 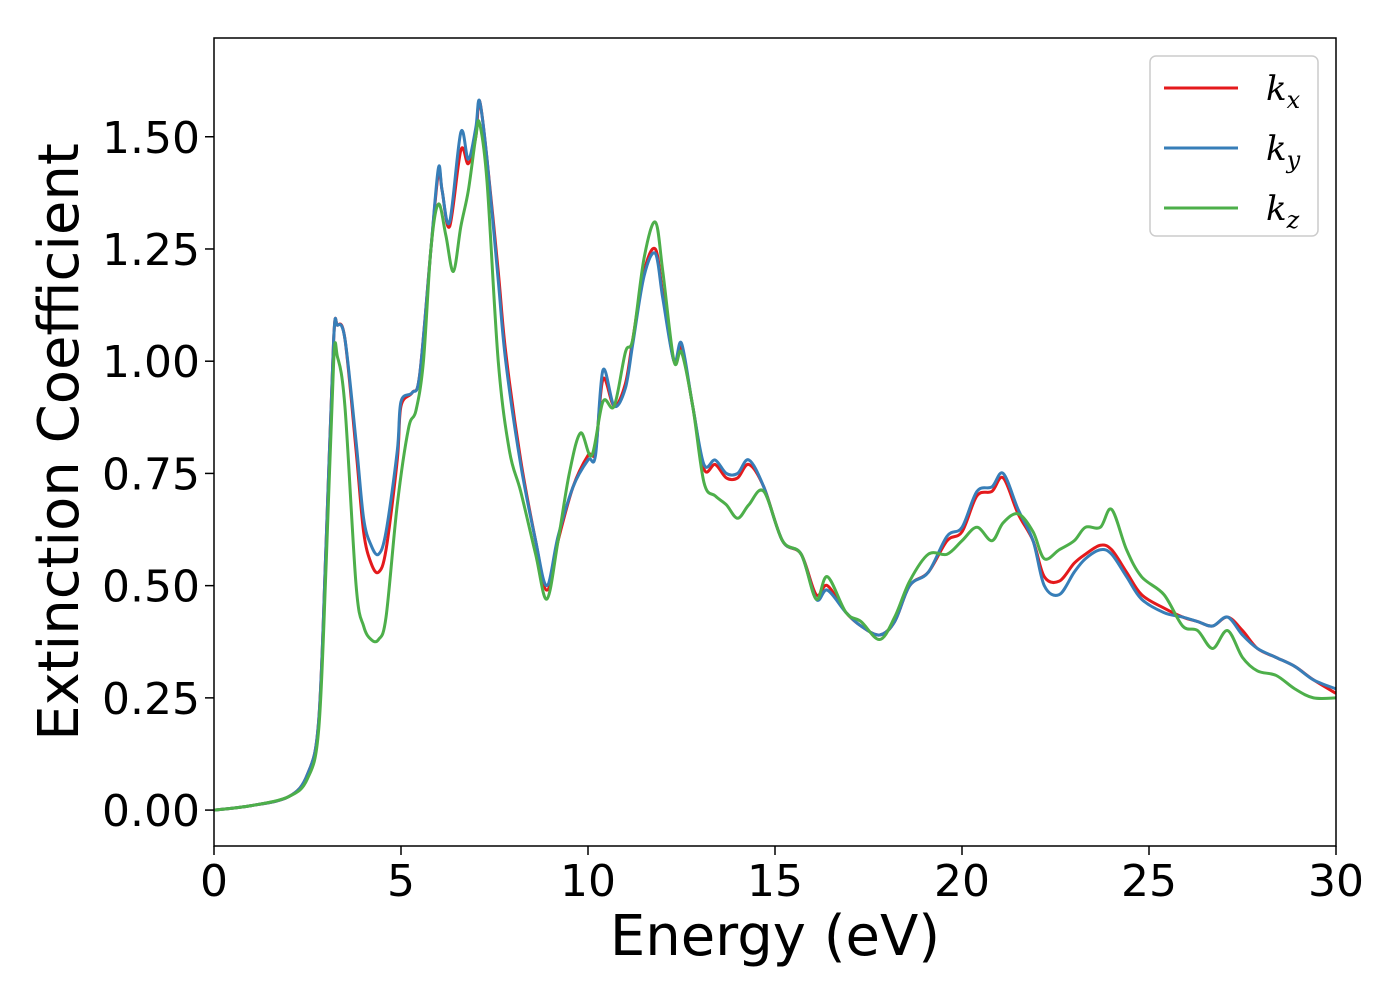 I want to click on x-axis-label: Energy (eV), so click(x=775, y=936).